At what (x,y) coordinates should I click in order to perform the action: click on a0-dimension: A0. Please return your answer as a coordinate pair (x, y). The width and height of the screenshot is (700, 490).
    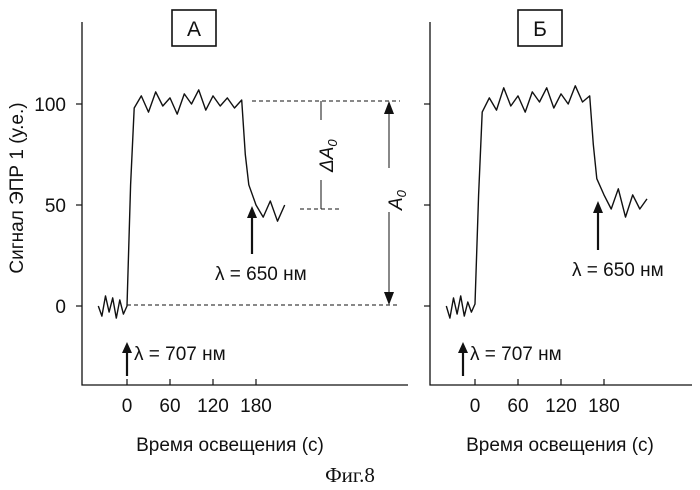
    Looking at the image, I should click on (396, 203).